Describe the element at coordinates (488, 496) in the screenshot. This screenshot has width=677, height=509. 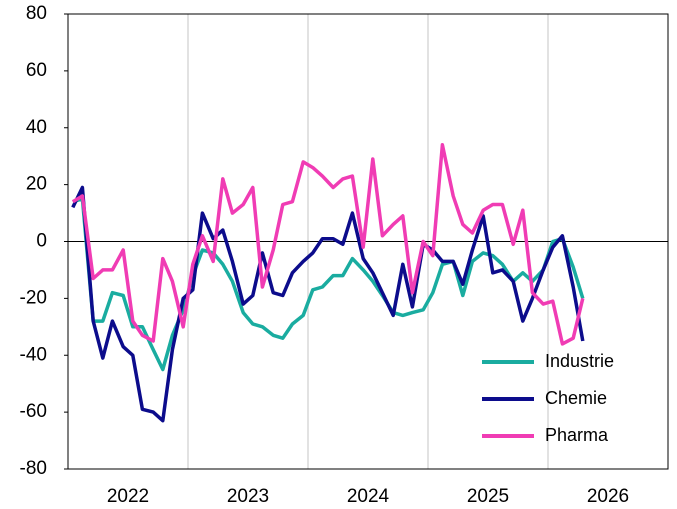
I see `x-tick-label: 2025` at that location.